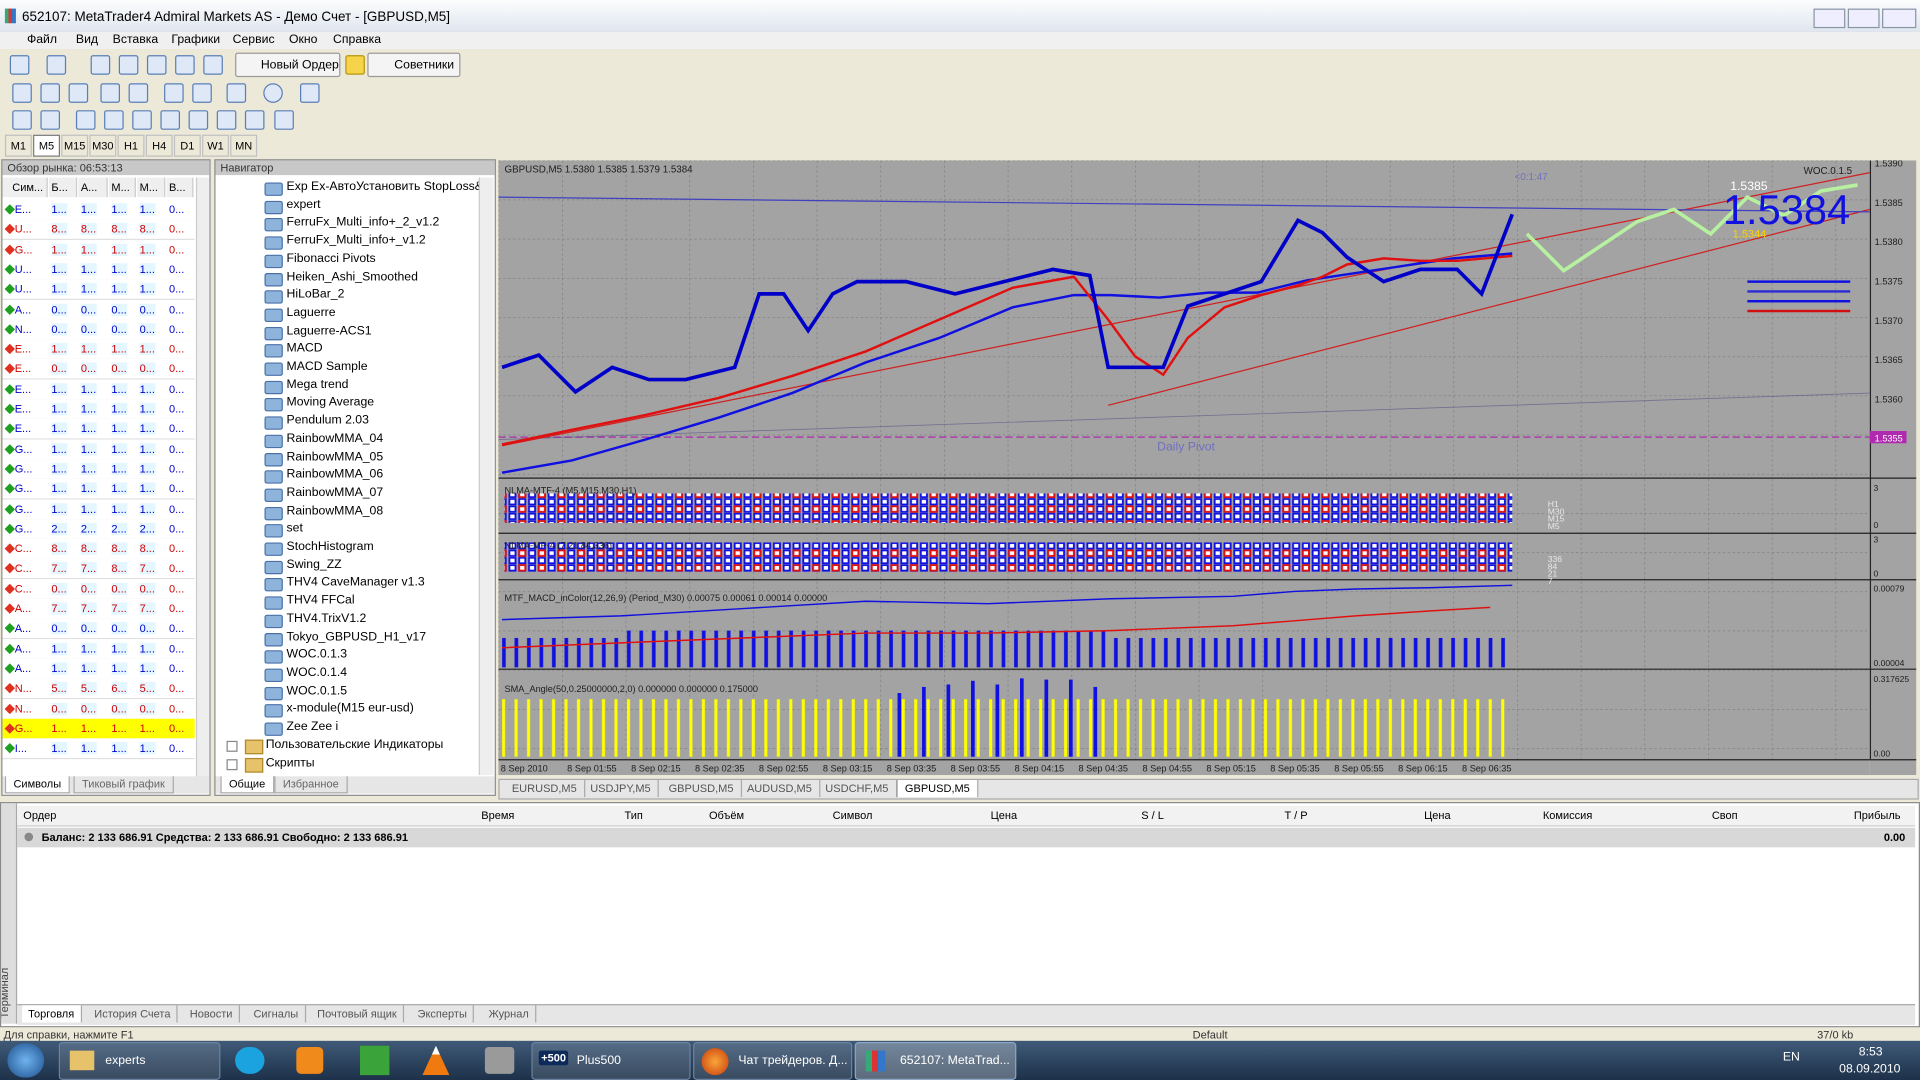 The height and width of the screenshot is (1080, 1920). I want to click on zoom-out-icon, so click(138, 93).